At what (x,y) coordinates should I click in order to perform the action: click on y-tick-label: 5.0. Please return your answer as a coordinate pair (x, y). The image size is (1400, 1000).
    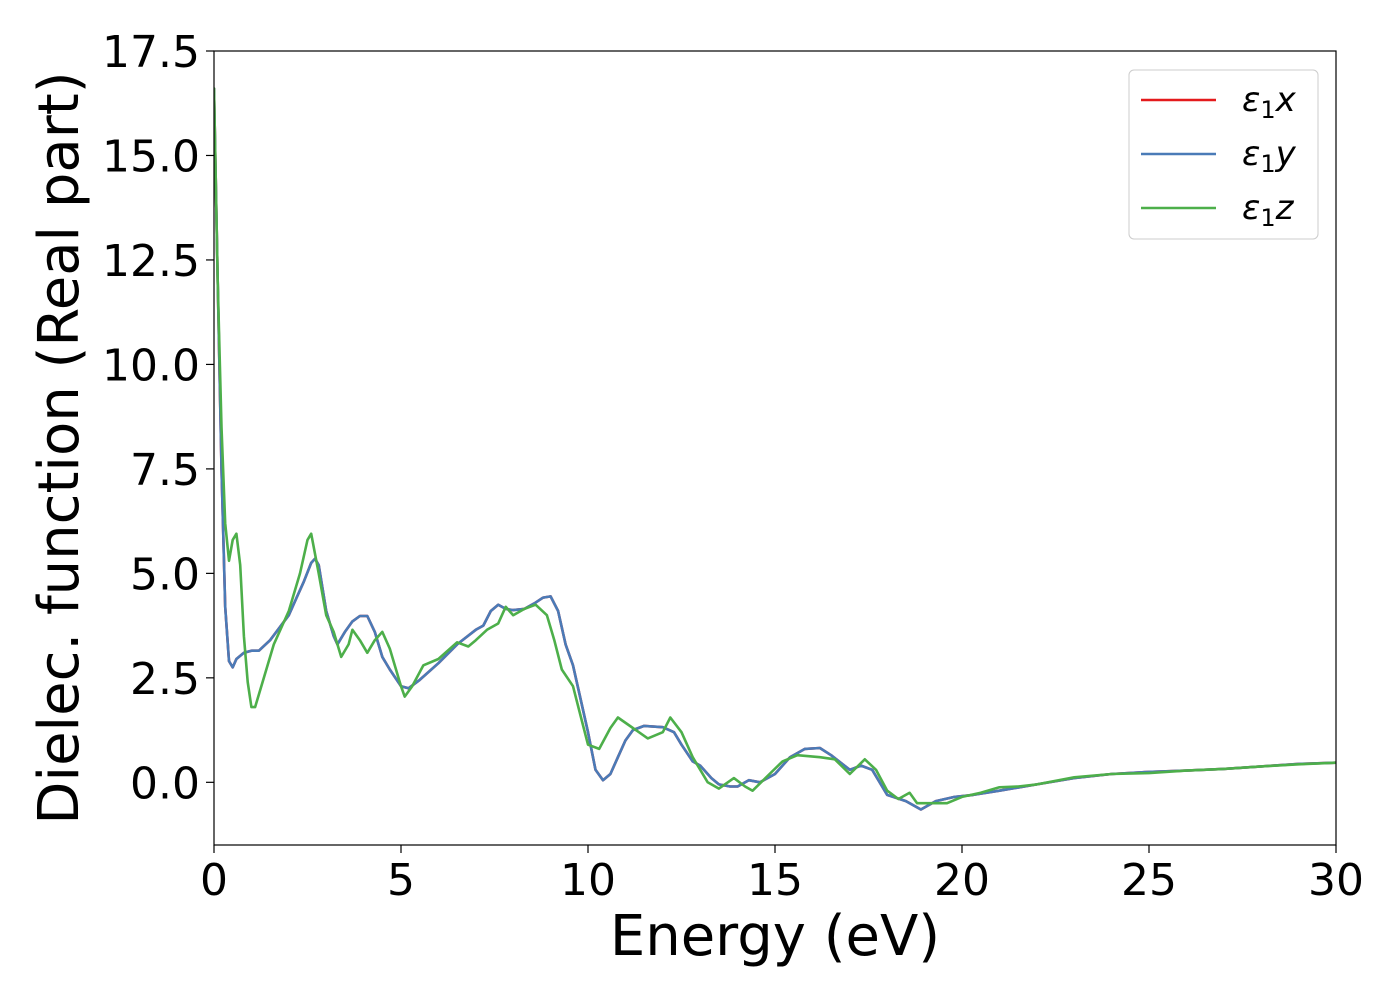
    Looking at the image, I should click on (165, 574).